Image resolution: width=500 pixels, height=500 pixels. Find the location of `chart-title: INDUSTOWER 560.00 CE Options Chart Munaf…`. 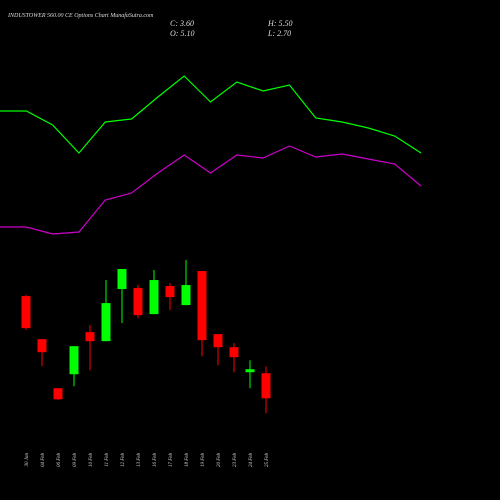

chart-title: INDUSTOWER 560.00 CE Options Chart Munaf… is located at coordinates (80, 15).